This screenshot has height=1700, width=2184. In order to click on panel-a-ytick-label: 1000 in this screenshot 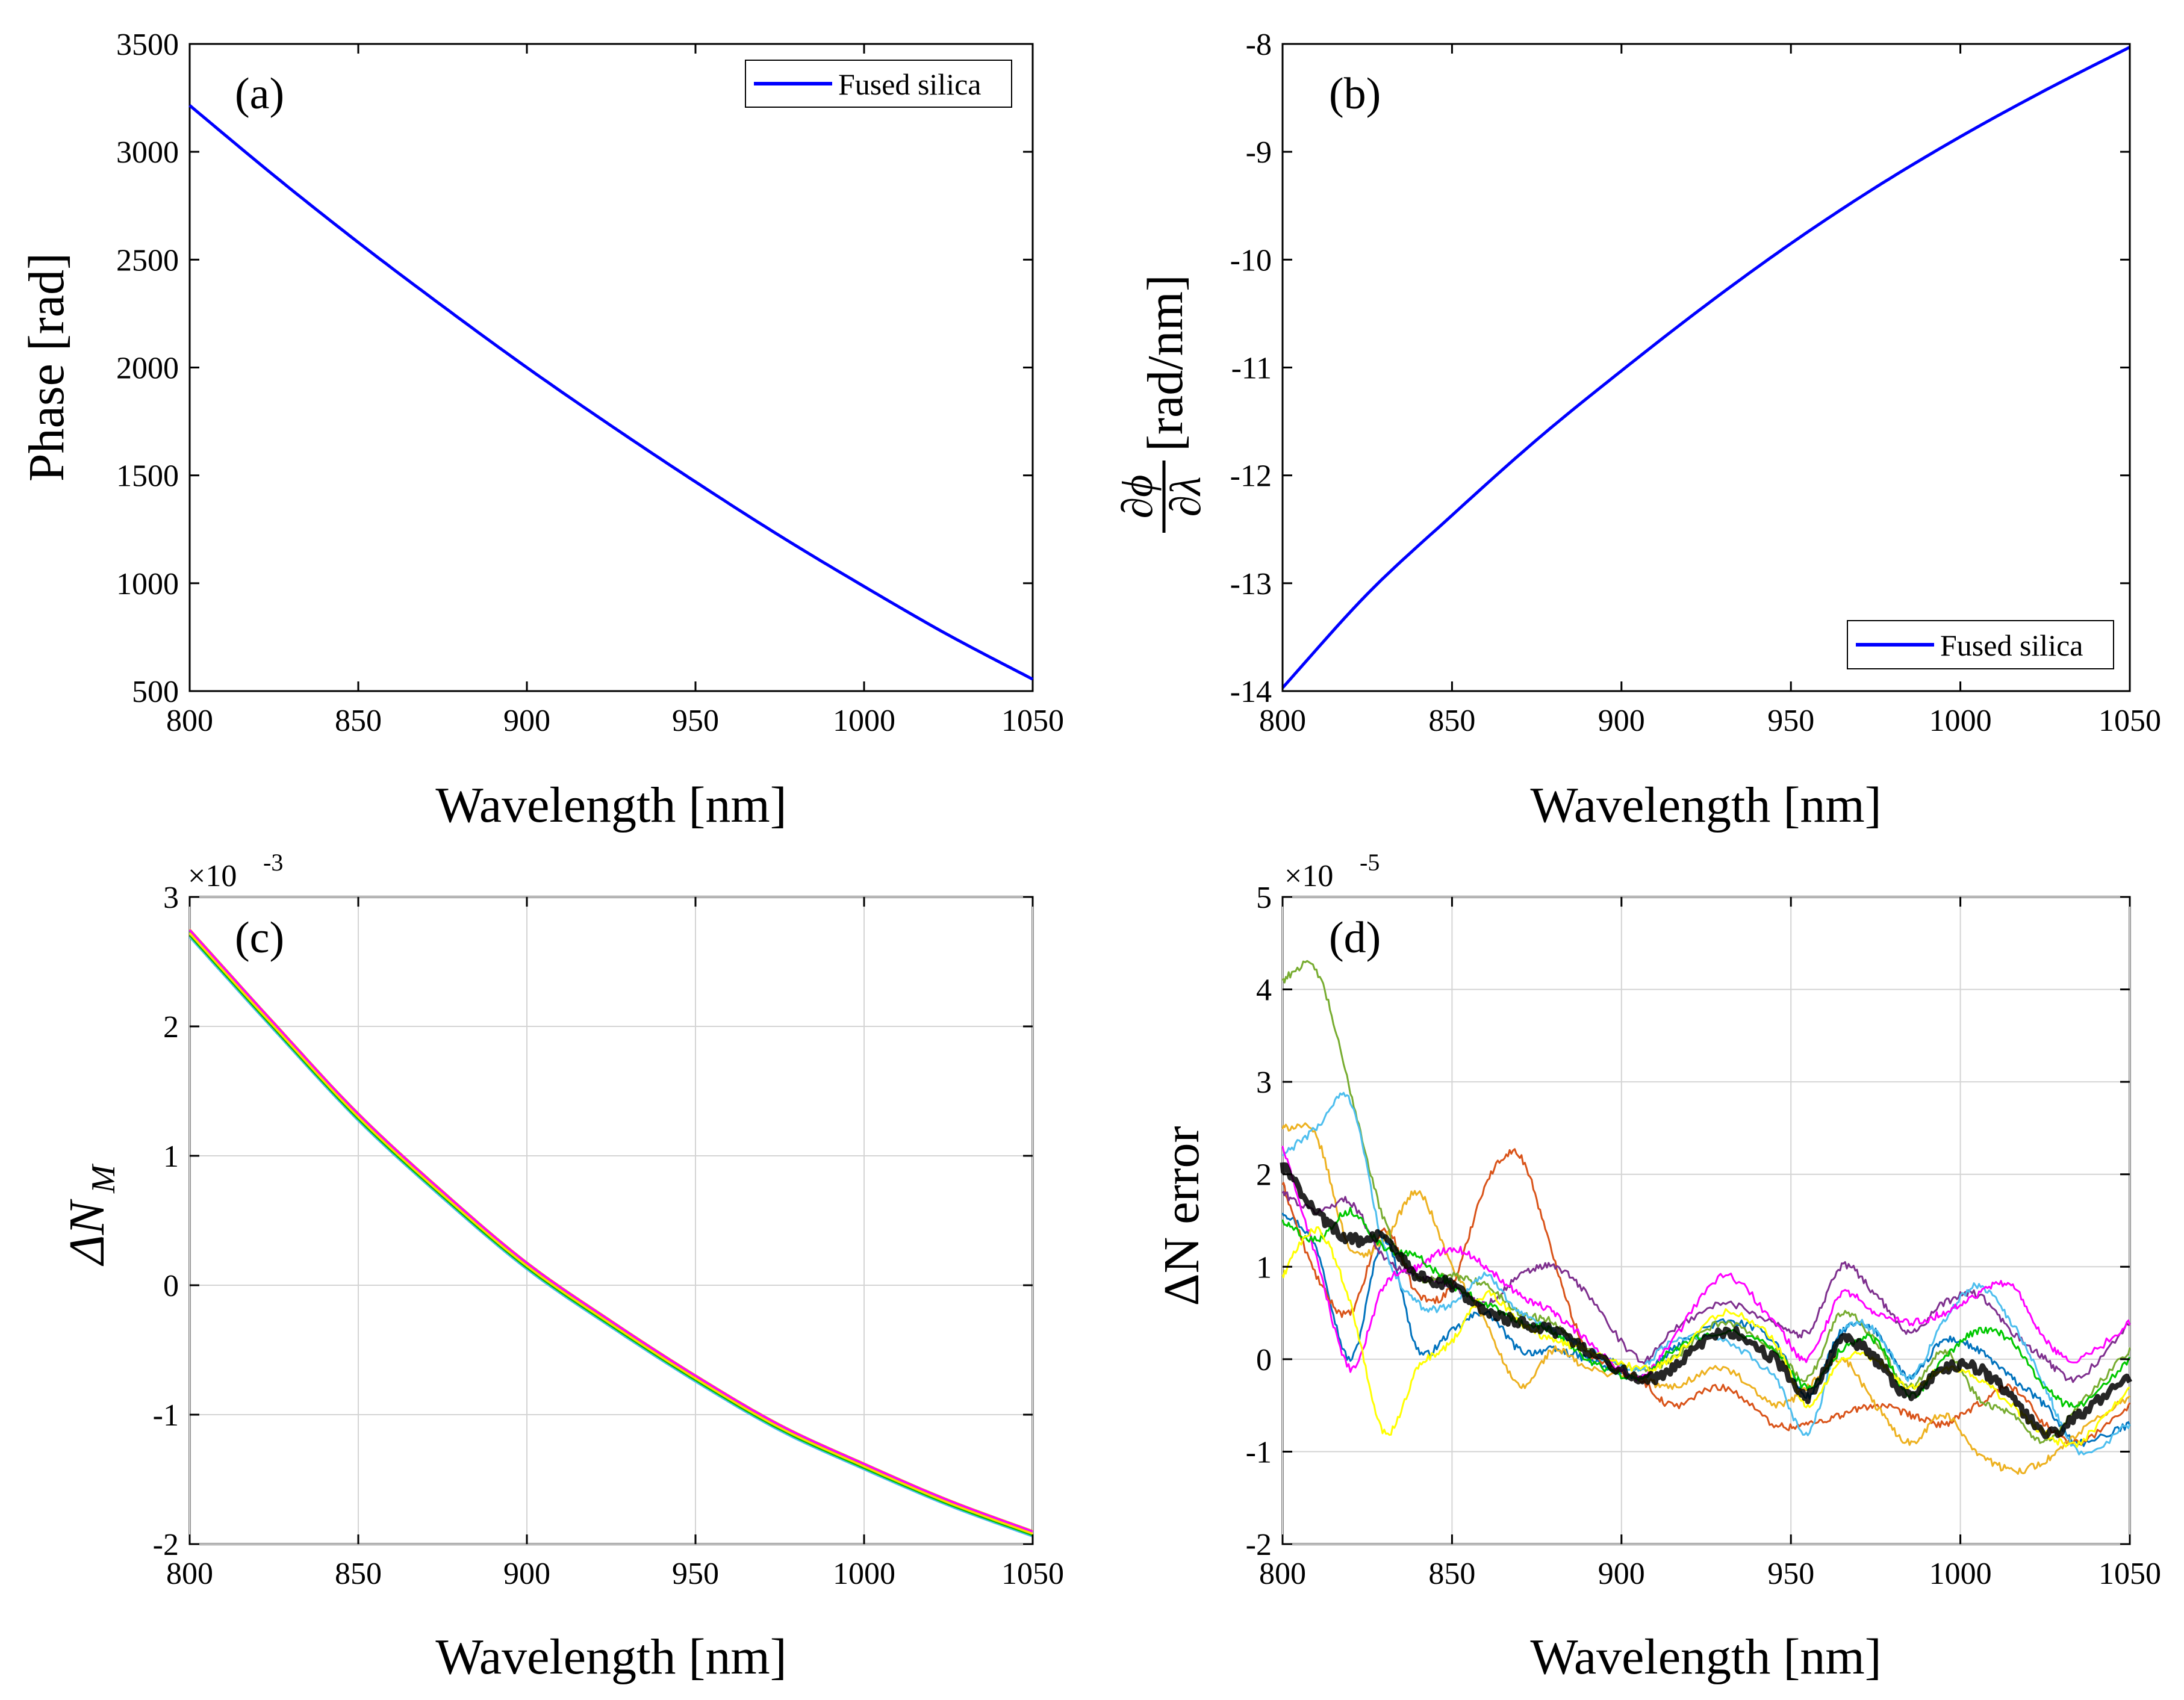, I will do `click(148, 584)`.